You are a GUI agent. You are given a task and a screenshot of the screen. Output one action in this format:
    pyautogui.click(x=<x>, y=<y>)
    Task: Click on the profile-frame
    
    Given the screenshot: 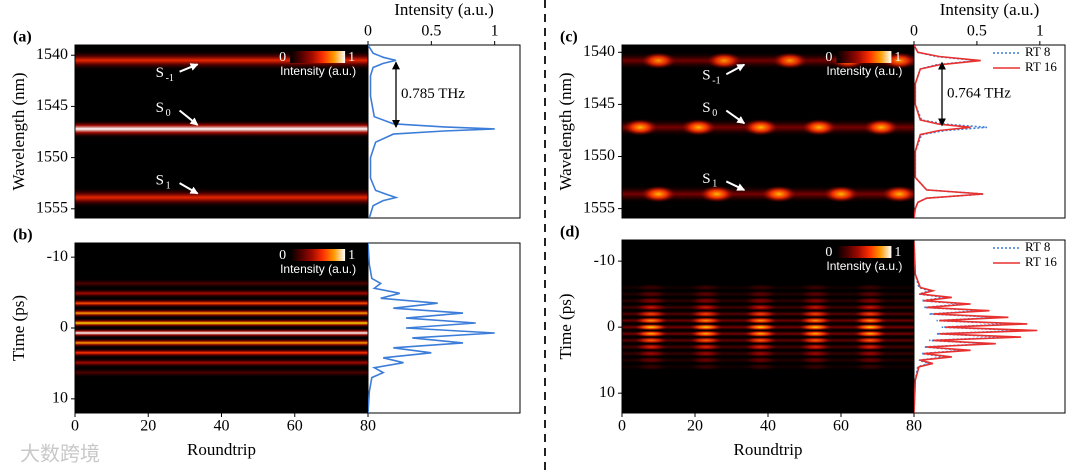 What is the action you would take?
    pyautogui.click(x=989, y=326)
    